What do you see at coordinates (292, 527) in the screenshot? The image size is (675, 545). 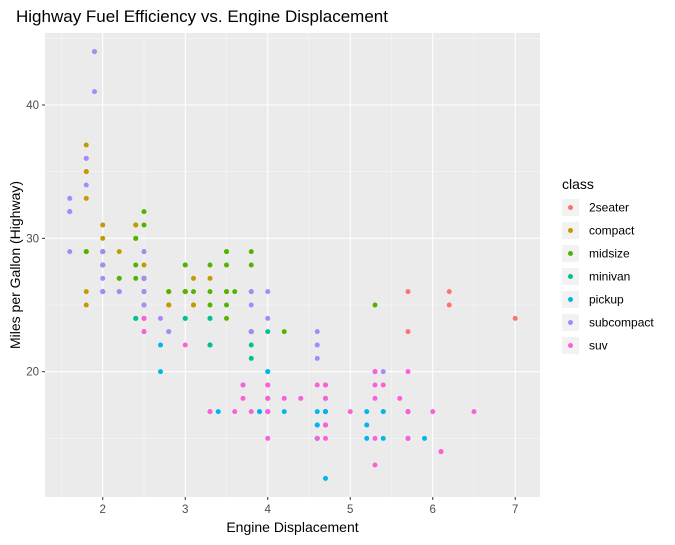 I see `x-axis-title: Engine Displacement` at bounding box center [292, 527].